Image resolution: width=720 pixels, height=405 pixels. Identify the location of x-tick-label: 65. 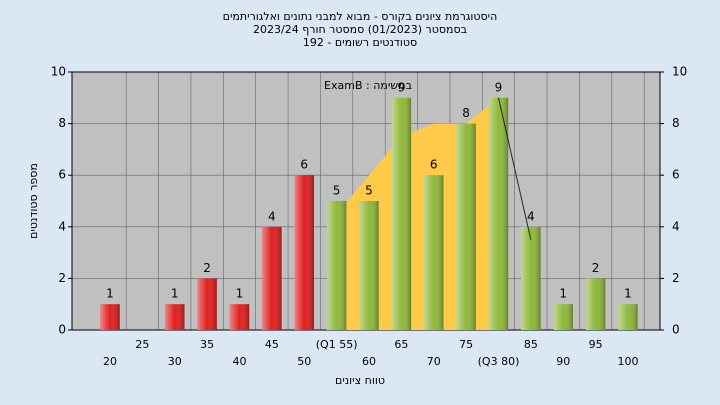
(401, 344).